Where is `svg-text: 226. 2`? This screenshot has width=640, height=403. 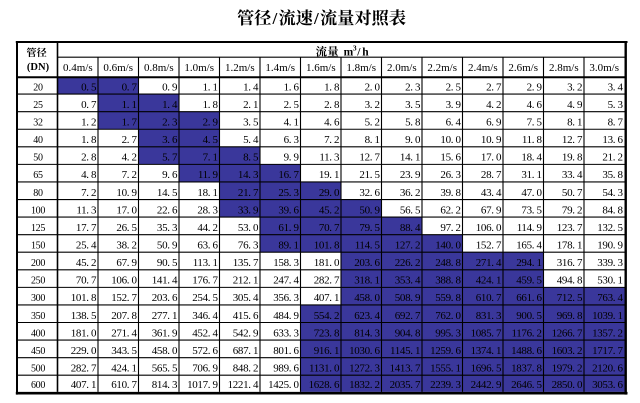
svg-text: 226. 2 is located at coordinates (407, 263).